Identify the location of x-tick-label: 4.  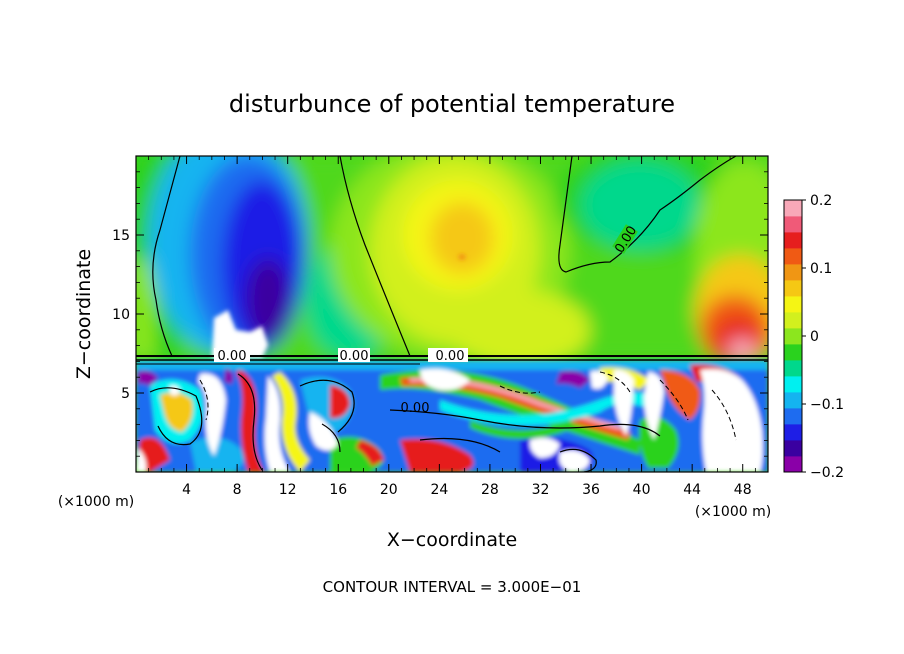
(186, 490).